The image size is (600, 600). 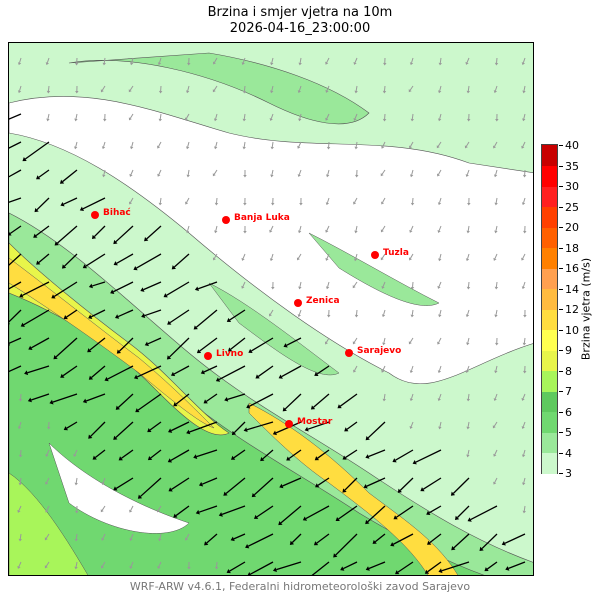 I want to click on colorbar-tick-label: 18, so click(x=572, y=248).